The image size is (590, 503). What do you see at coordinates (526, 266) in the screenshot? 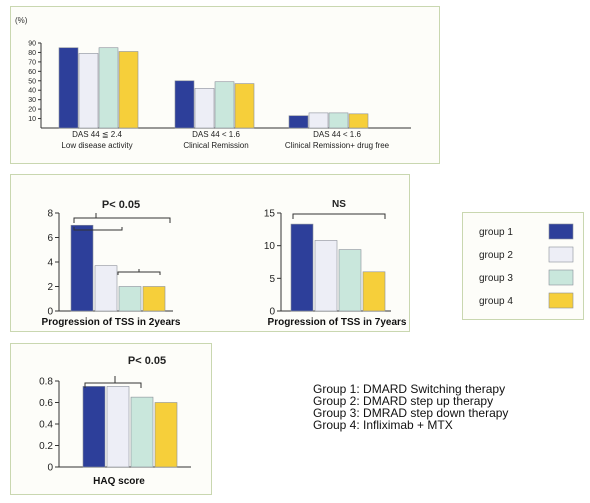
I see `legend-swatches: group 1 group 2 group 3 group 4` at bounding box center [526, 266].